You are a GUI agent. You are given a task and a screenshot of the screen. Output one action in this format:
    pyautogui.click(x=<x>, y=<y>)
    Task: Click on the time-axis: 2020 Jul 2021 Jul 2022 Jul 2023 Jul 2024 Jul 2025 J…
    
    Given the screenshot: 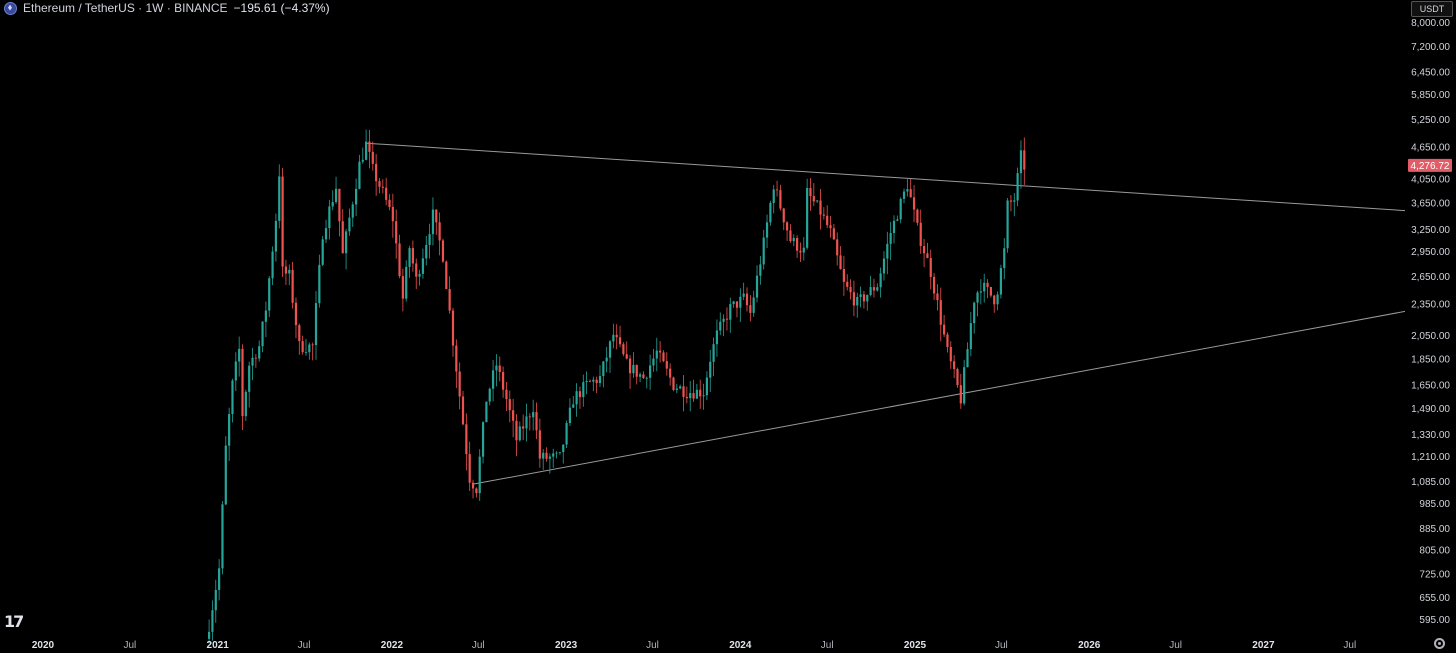 What is the action you would take?
    pyautogui.click(x=694, y=645)
    